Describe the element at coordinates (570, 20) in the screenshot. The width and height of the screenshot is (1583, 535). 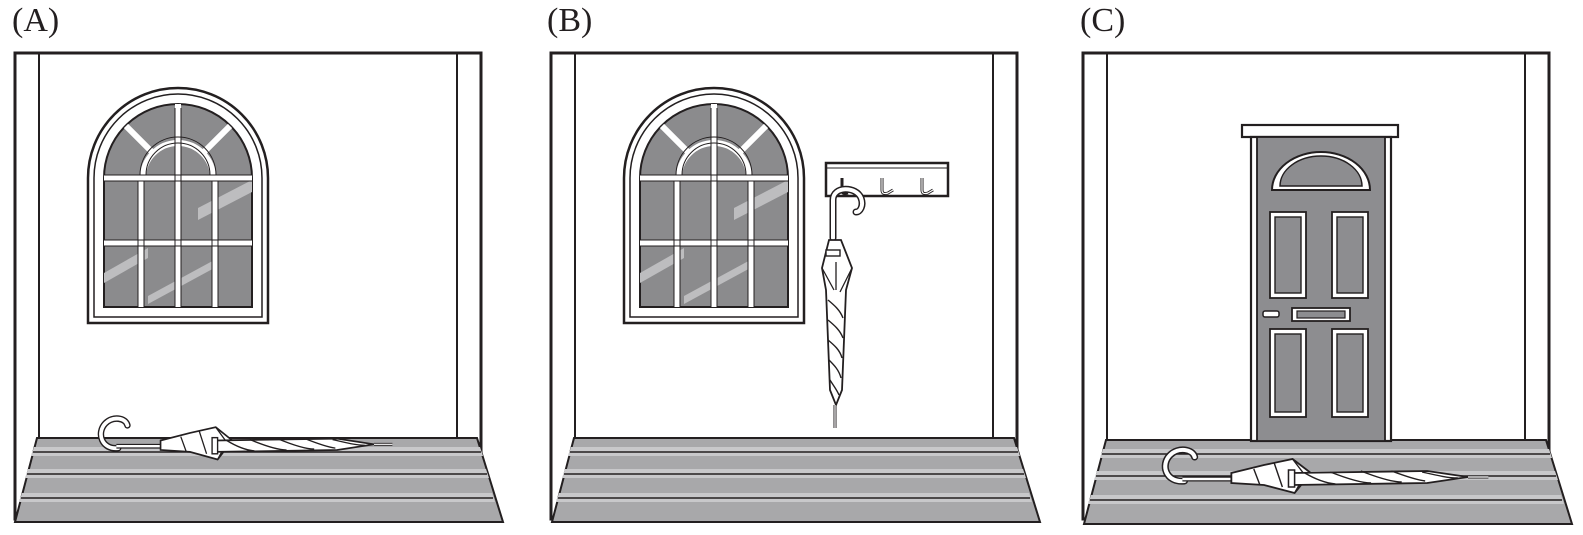
I see `panel-b-label: (B)` at that location.